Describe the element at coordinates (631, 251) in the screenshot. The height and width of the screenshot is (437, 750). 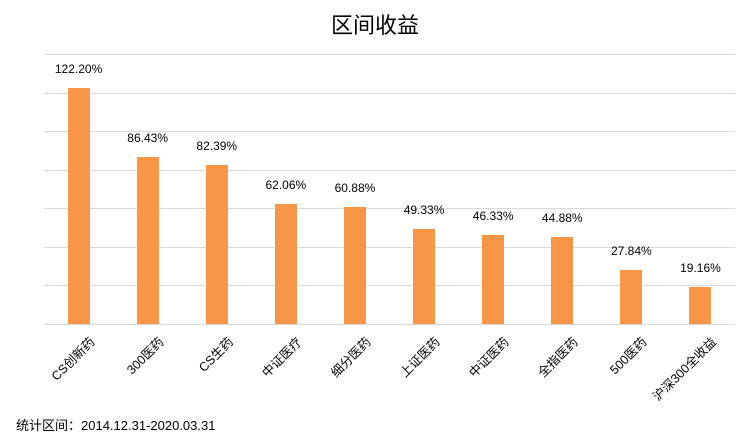
I see `data-label: 27.84%` at that location.